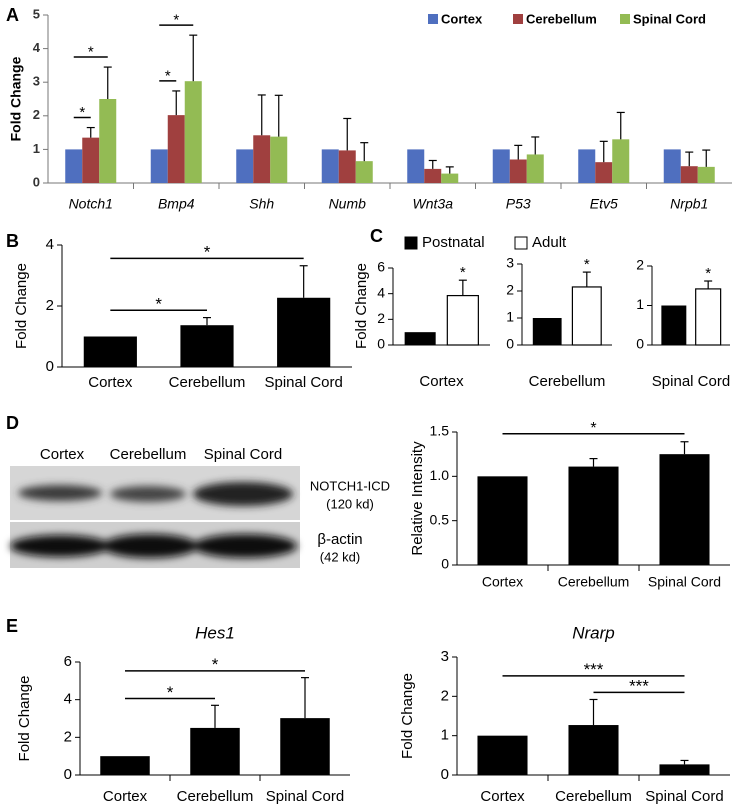 This screenshot has width=736, height=807. Describe the element at coordinates (376, 236) in the screenshot. I see `panel-letter: C` at that location.